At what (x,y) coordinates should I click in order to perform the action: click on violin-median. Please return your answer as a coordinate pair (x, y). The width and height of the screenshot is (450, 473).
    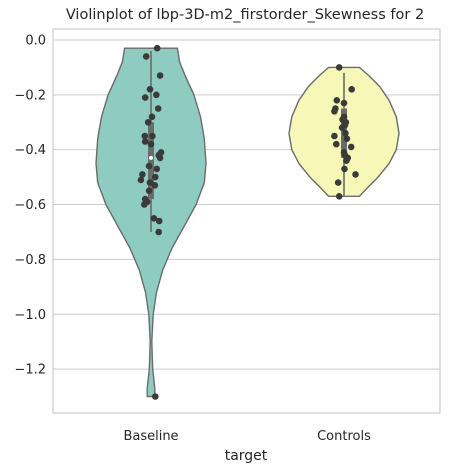
    Looking at the image, I should click on (151, 157).